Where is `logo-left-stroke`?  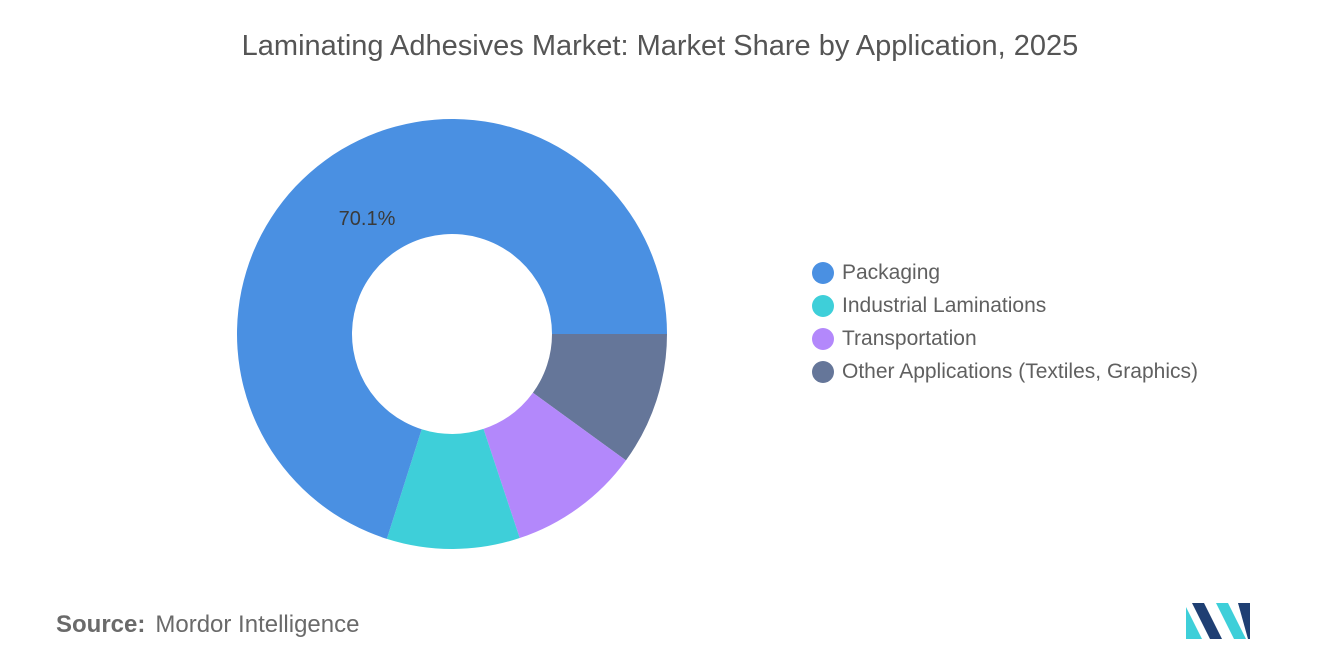 logo-left-stroke is located at coordinates (1194, 623).